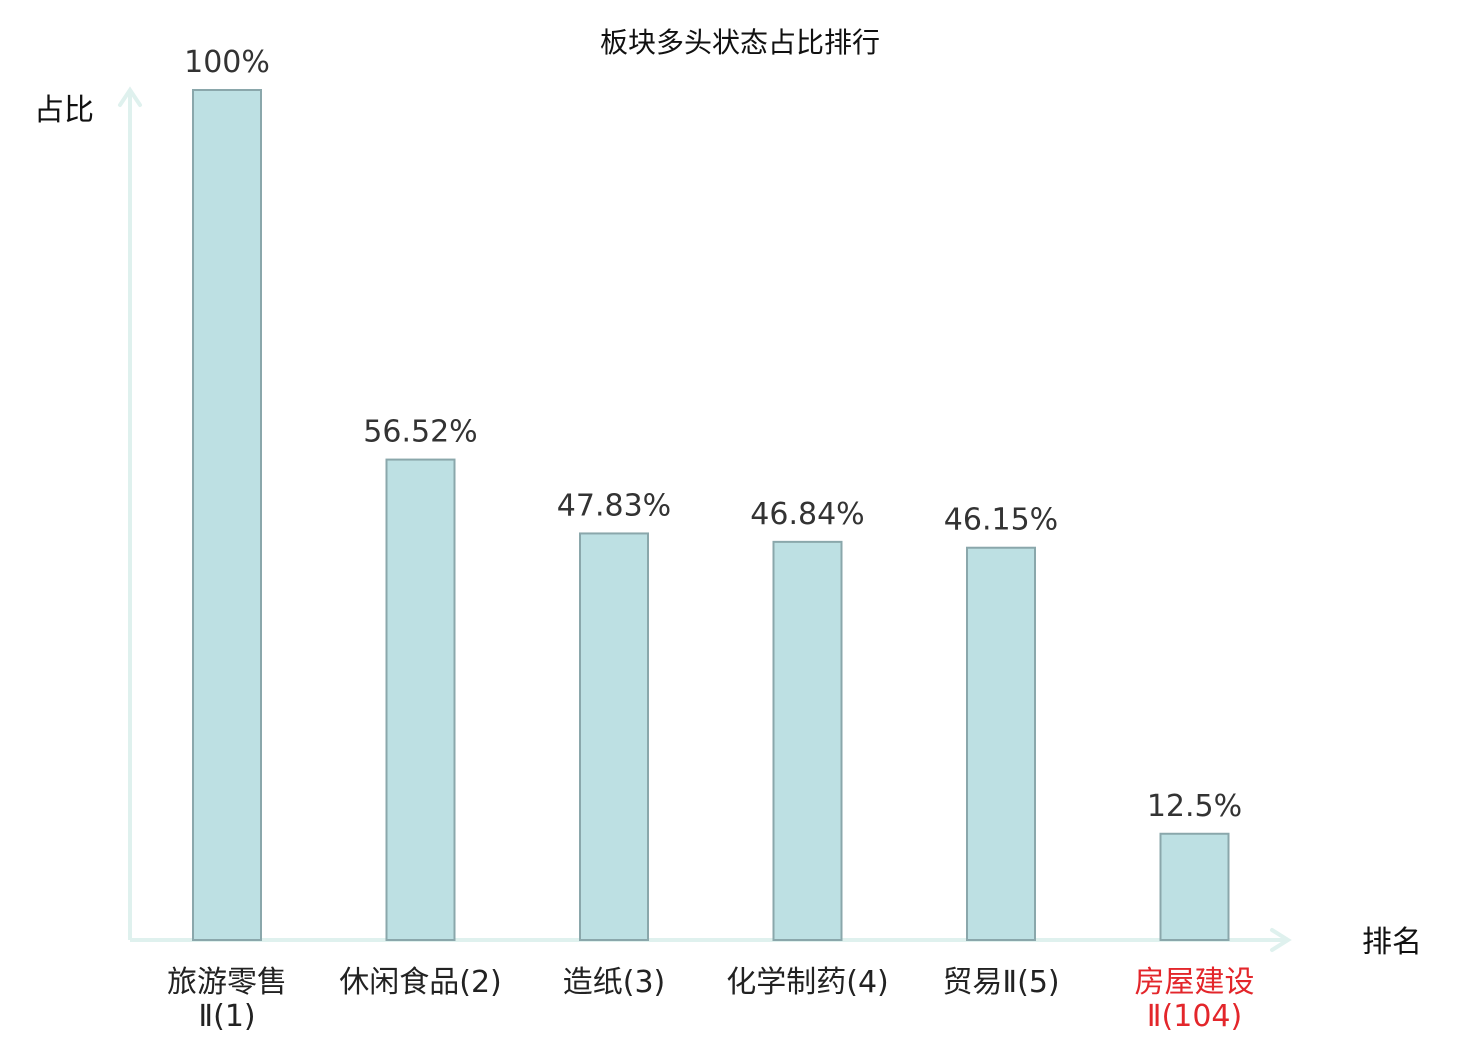 Image resolution: width=1480 pixels, height=1040 pixels. What do you see at coordinates (1281, 940) in the screenshot?
I see `x-axis-arrowhead` at bounding box center [1281, 940].